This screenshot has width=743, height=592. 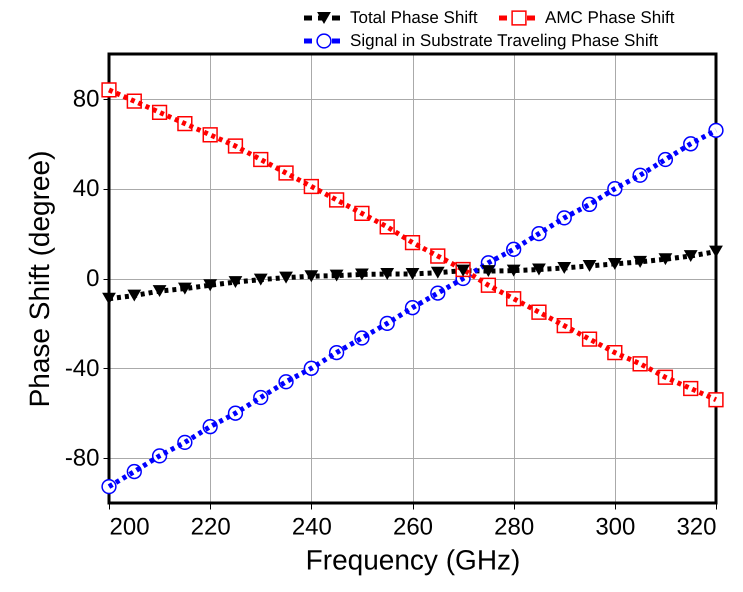 What do you see at coordinates (86, 188) in the screenshot?
I see `y-tick-label: 40` at bounding box center [86, 188].